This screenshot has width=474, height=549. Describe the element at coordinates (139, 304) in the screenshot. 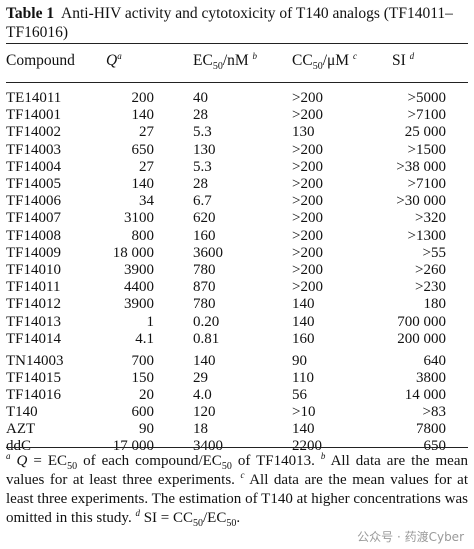

I see `q-cell: 3900` at that location.